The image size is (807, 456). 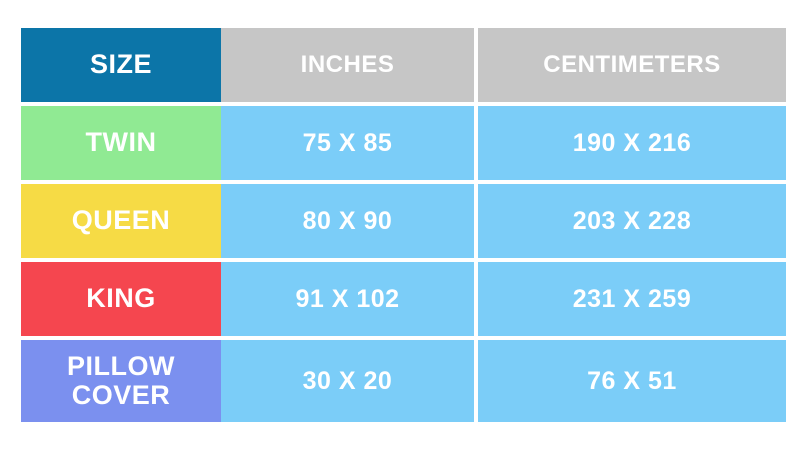 What do you see at coordinates (347, 299) in the screenshot?
I see `row-king-inches: 91 X 102` at bounding box center [347, 299].